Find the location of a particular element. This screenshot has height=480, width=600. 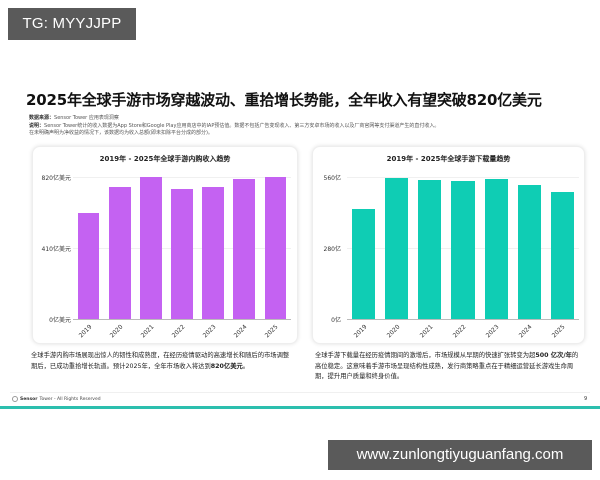

downloads-ytick-top: 560亿 is located at coordinates (332, 178).